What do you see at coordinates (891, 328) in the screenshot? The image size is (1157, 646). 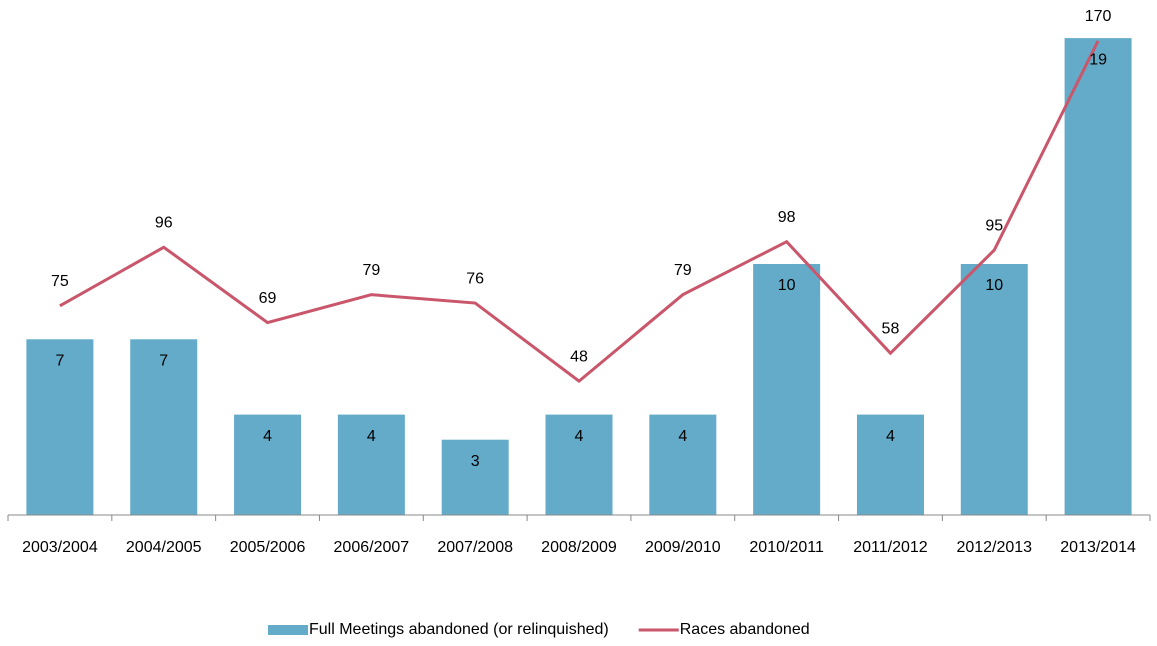 I see `line-value-label: 58` at bounding box center [891, 328].